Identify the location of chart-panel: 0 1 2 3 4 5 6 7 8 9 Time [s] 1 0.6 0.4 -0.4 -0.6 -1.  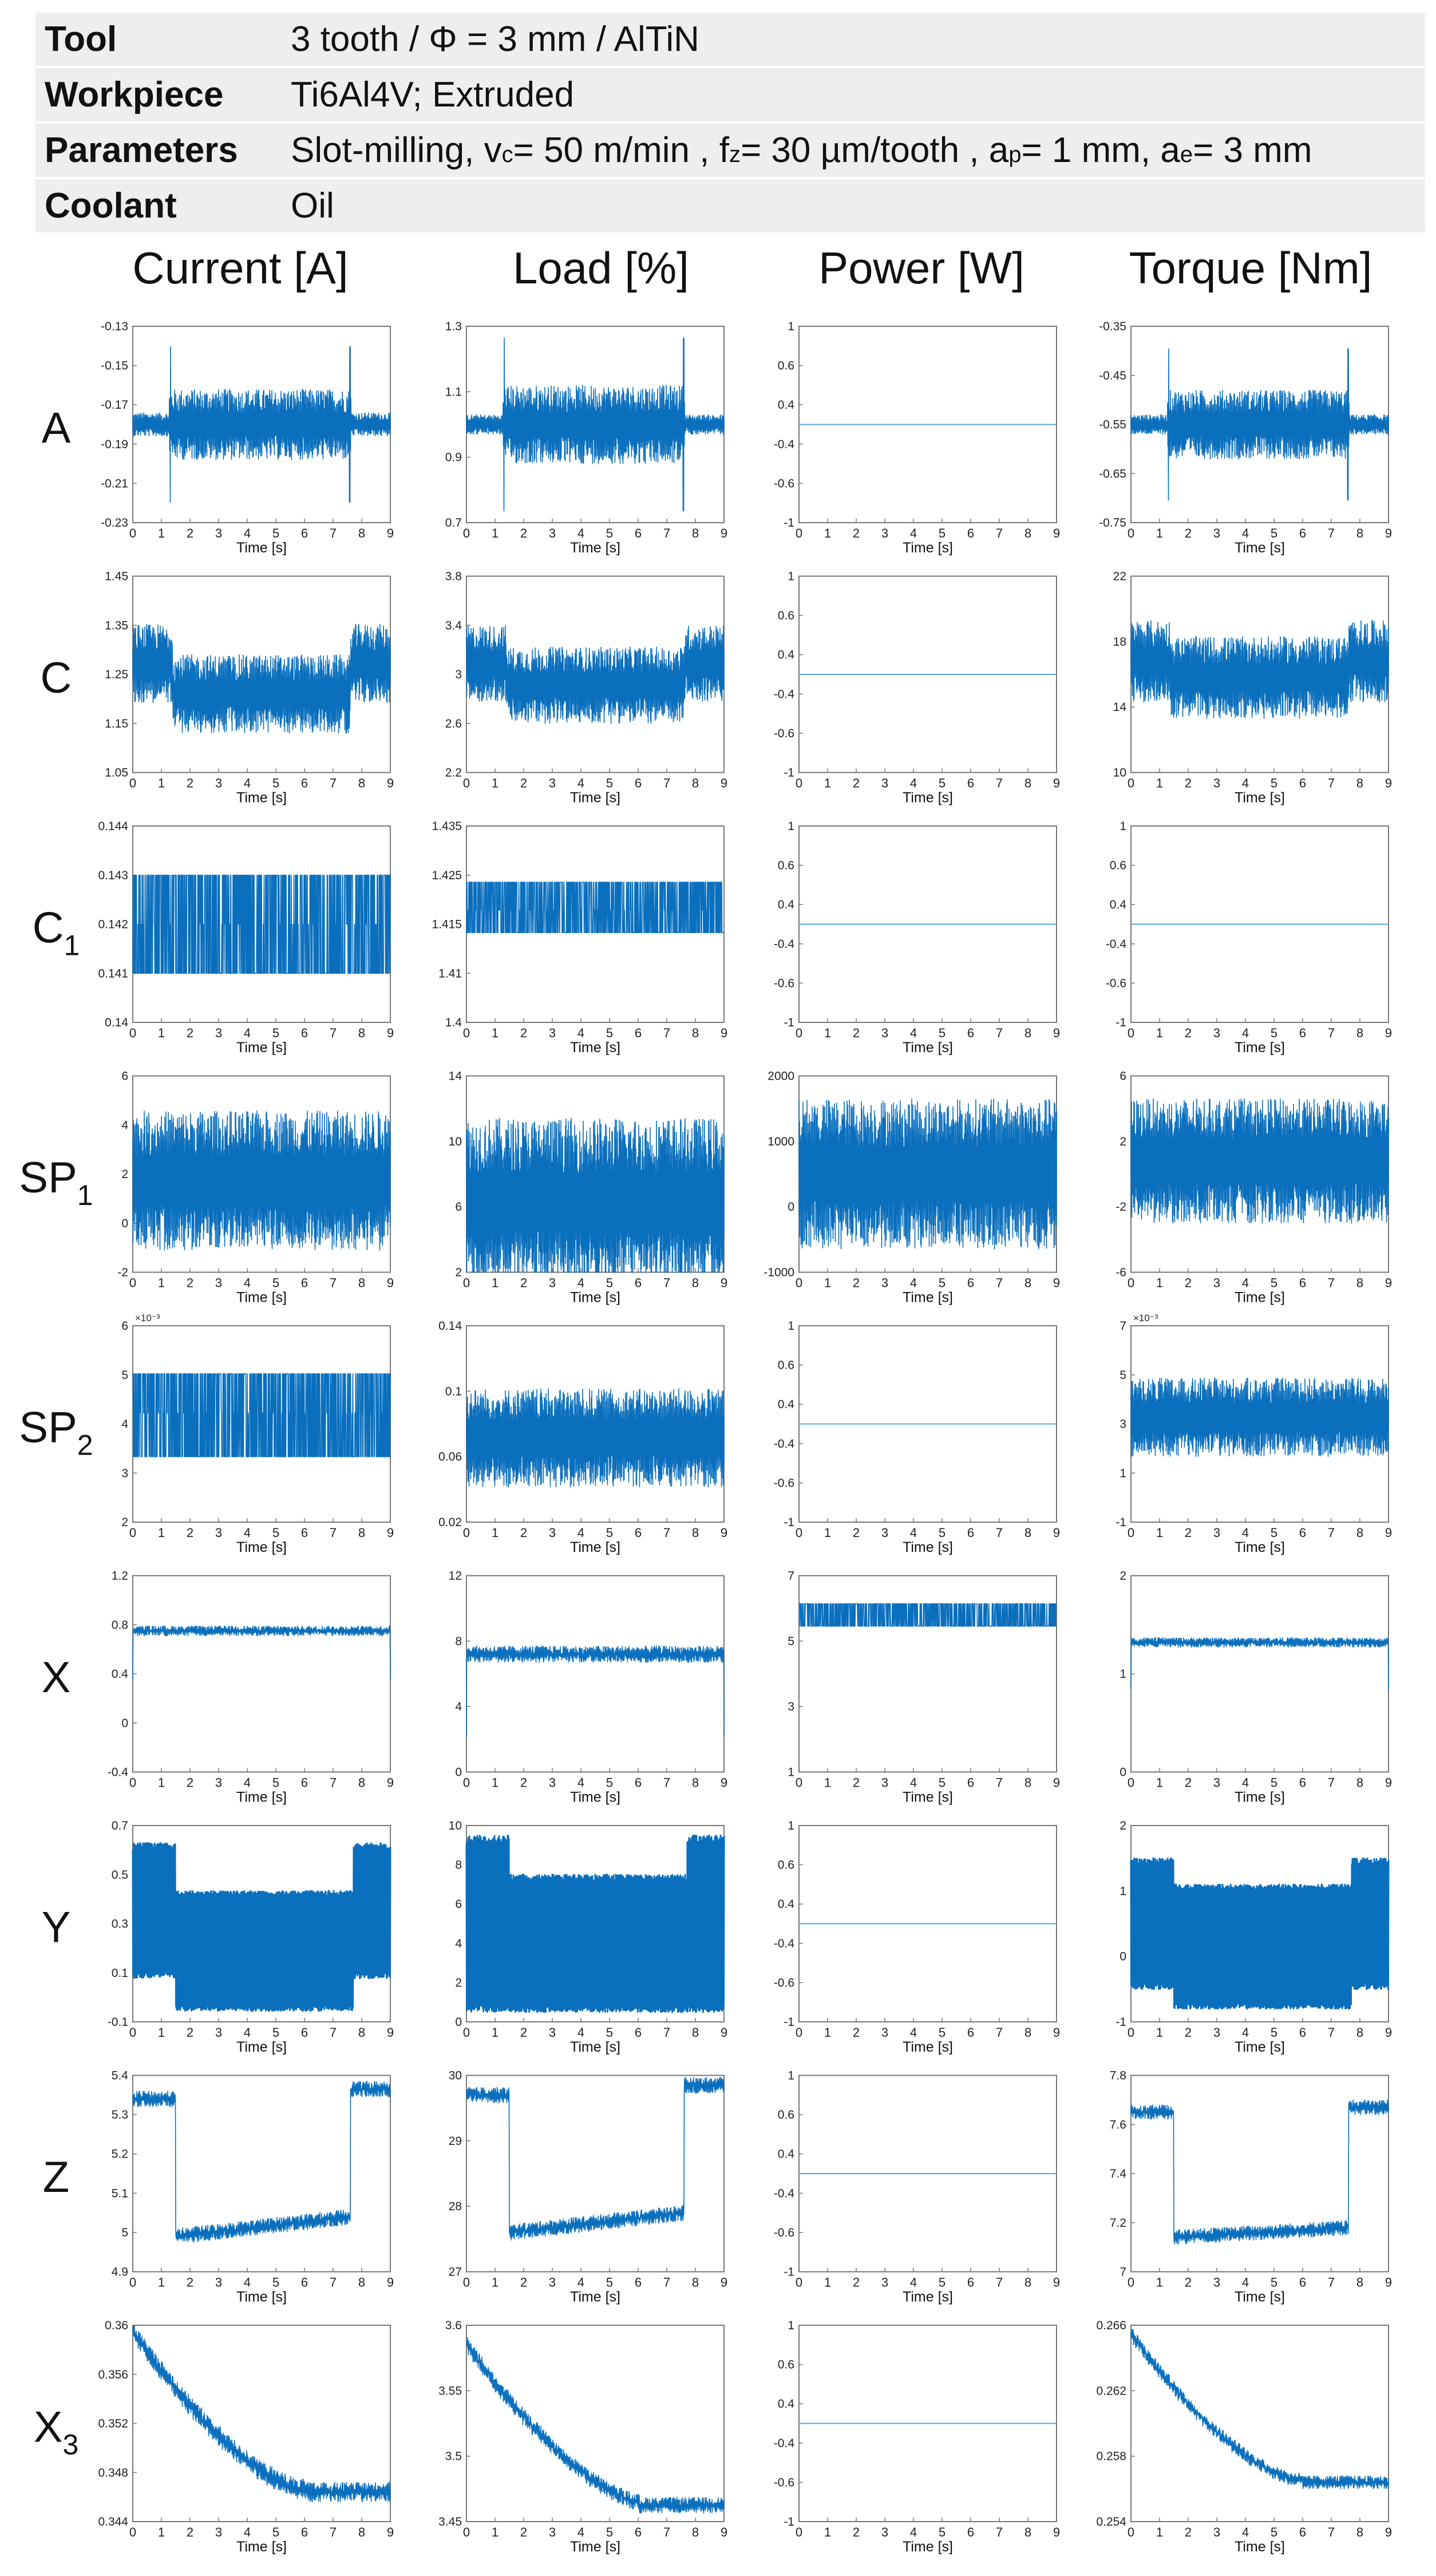
(1249, 938).